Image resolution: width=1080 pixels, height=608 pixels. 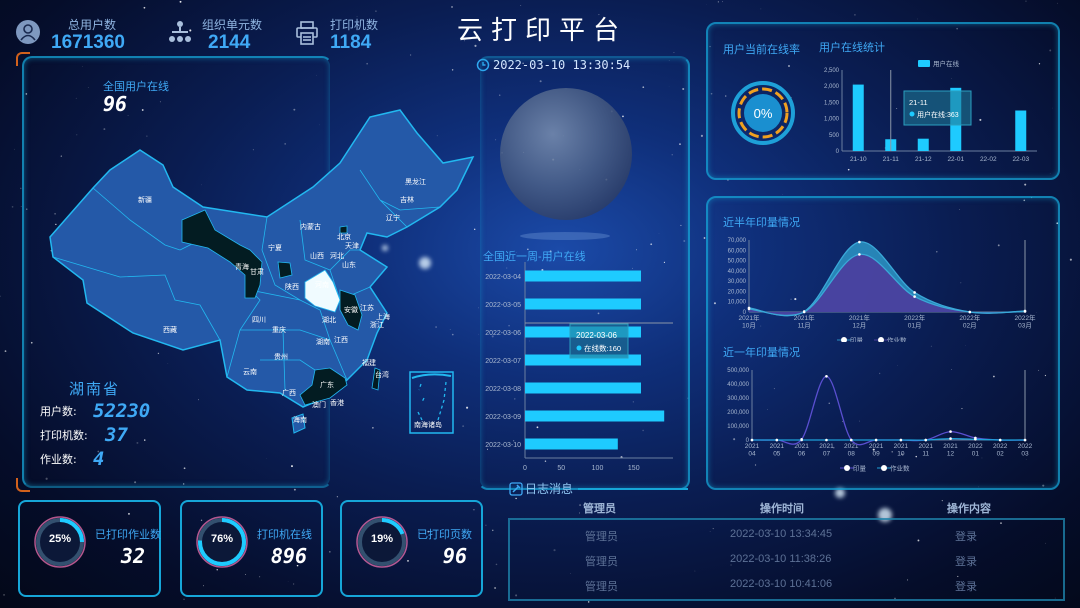 What do you see at coordinates (323, 342) in the screenshot?
I see `province-label: 湖南` at bounding box center [323, 342].